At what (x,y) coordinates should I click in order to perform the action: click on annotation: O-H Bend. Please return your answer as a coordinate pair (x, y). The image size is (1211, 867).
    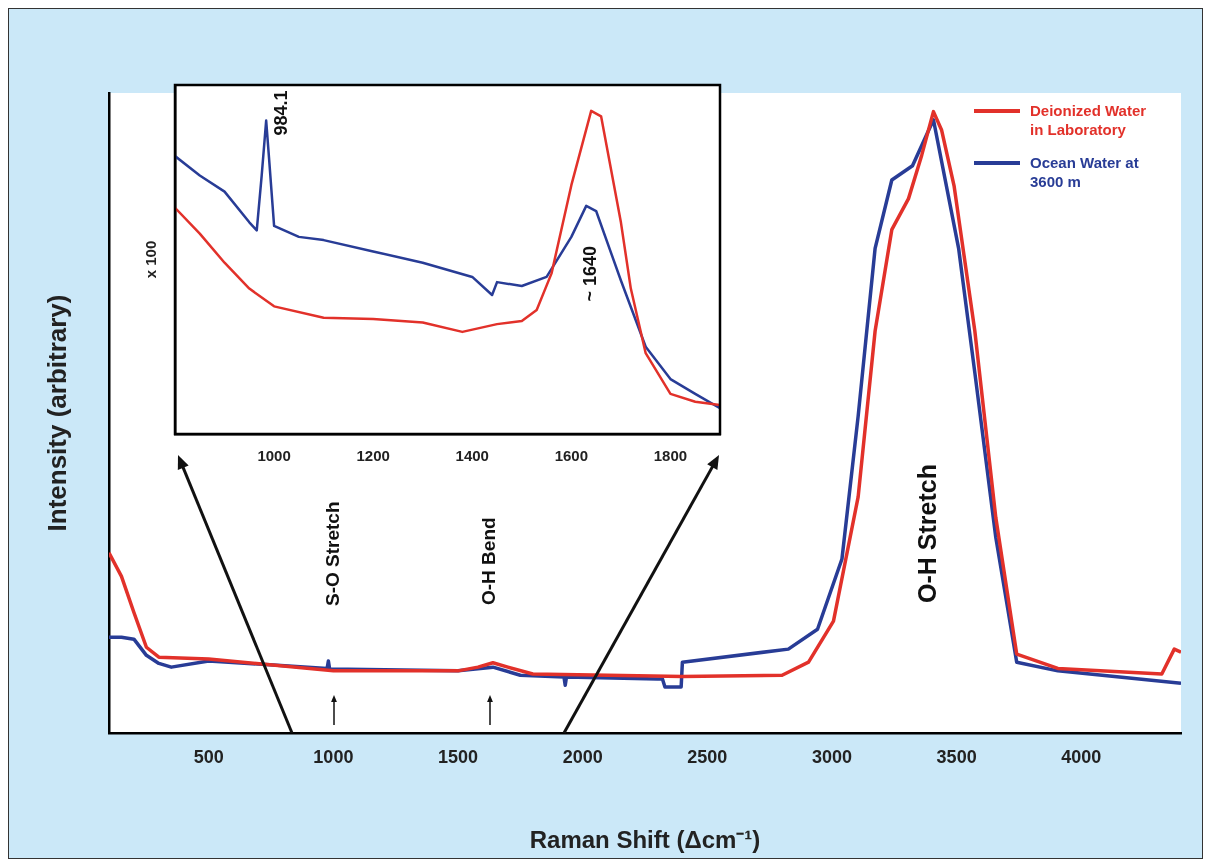
    Looking at the image, I should click on (489, 561).